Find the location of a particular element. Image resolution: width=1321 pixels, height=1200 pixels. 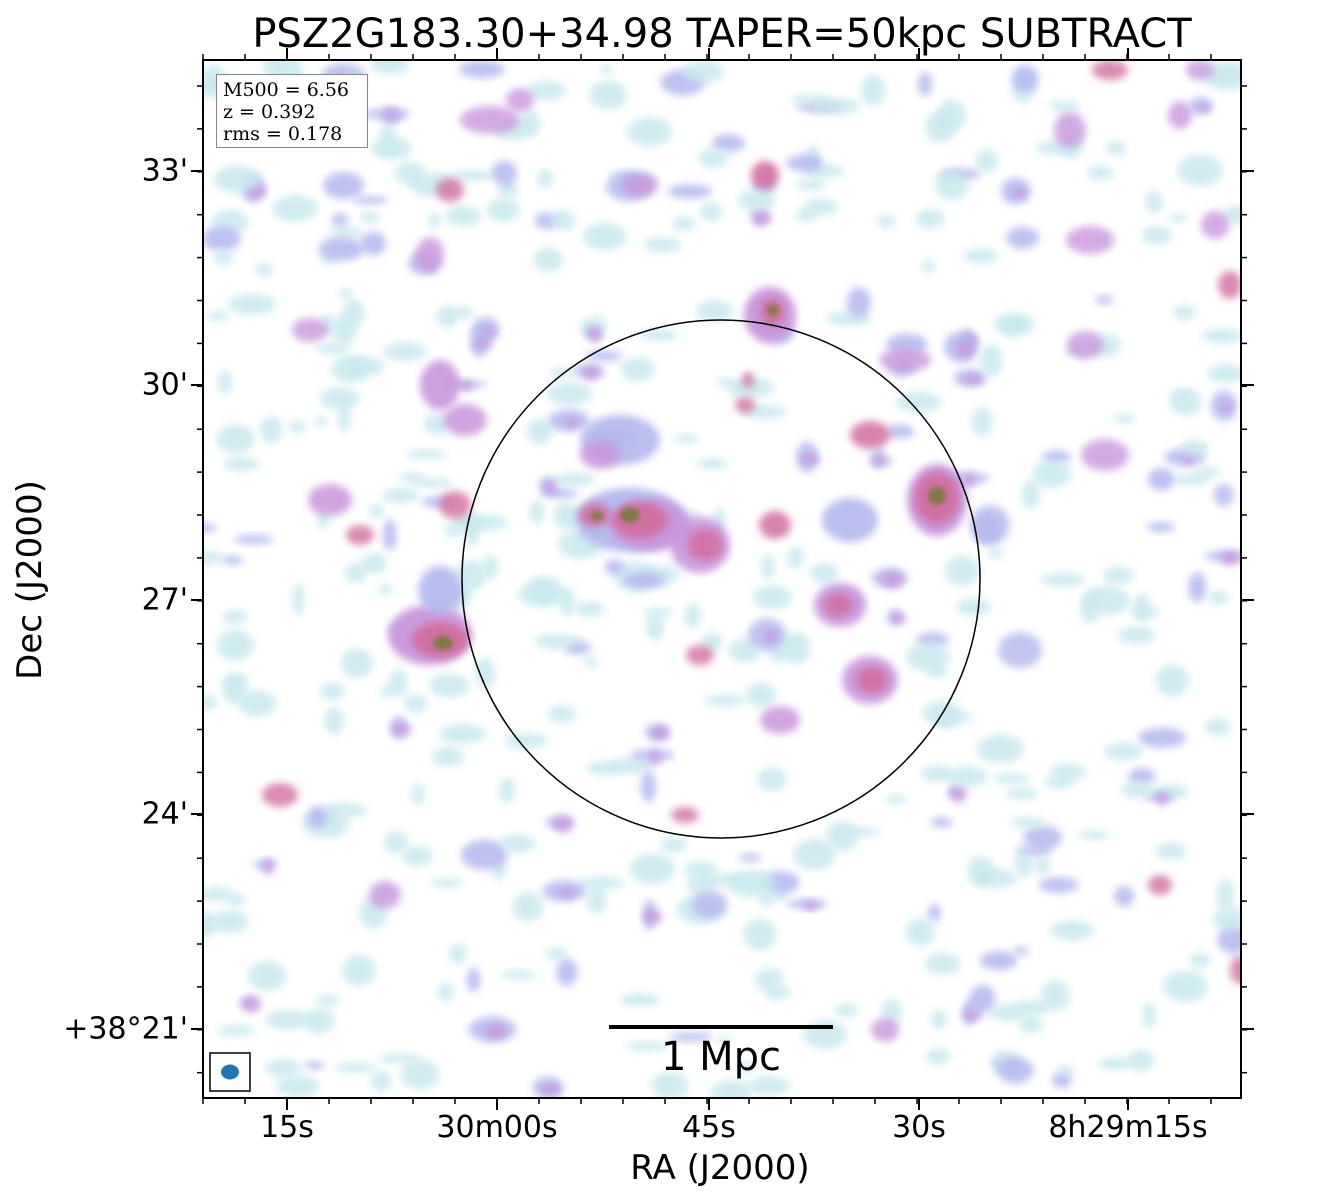

y-axis-label: Dec (J2000) is located at coordinates (30, 580).